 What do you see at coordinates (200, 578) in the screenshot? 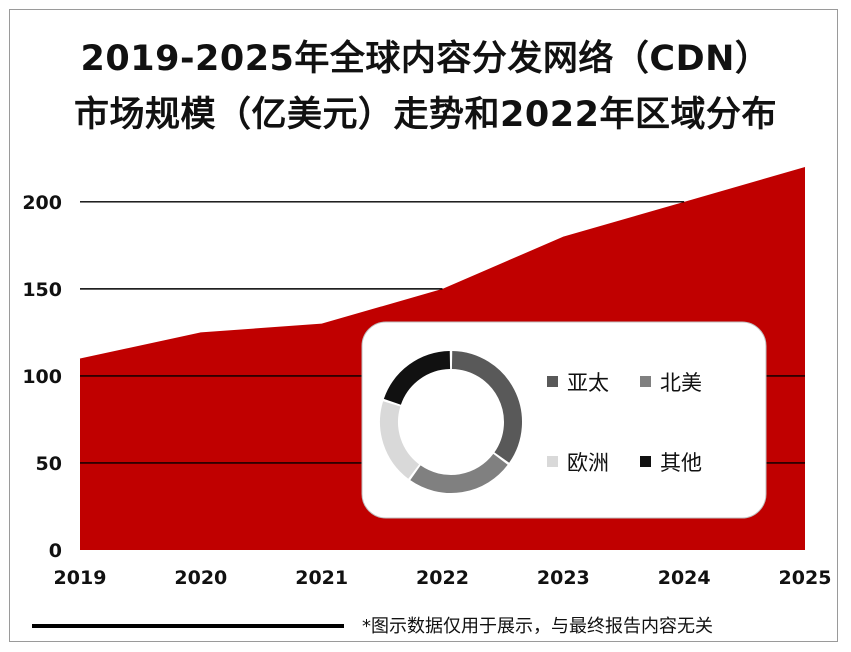
I see `x-tick-label: 2020` at bounding box center [200, 578].